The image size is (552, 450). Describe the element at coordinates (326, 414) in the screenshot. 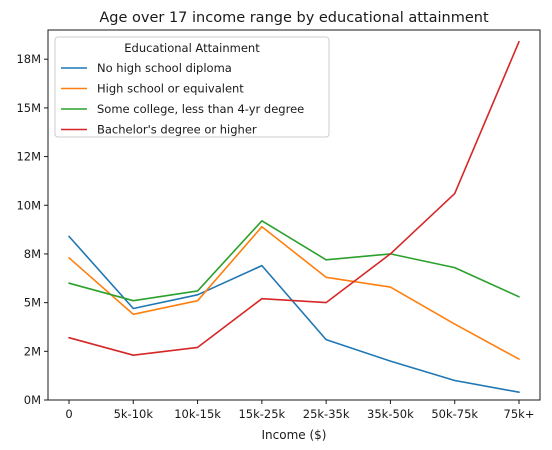

I see `x-tick-label: 25k-35k` at that location.